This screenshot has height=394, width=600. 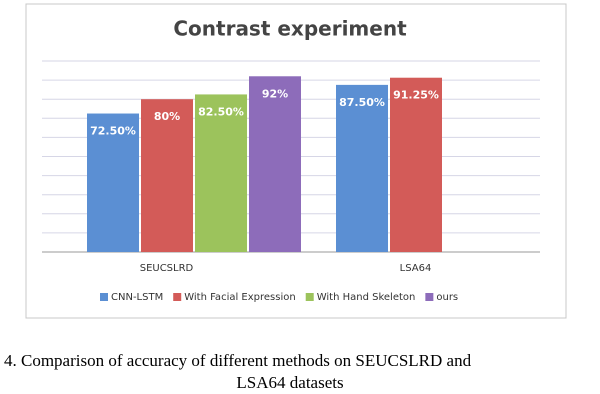 I want to click on value-label: 92%, so click(x=275, y=93).